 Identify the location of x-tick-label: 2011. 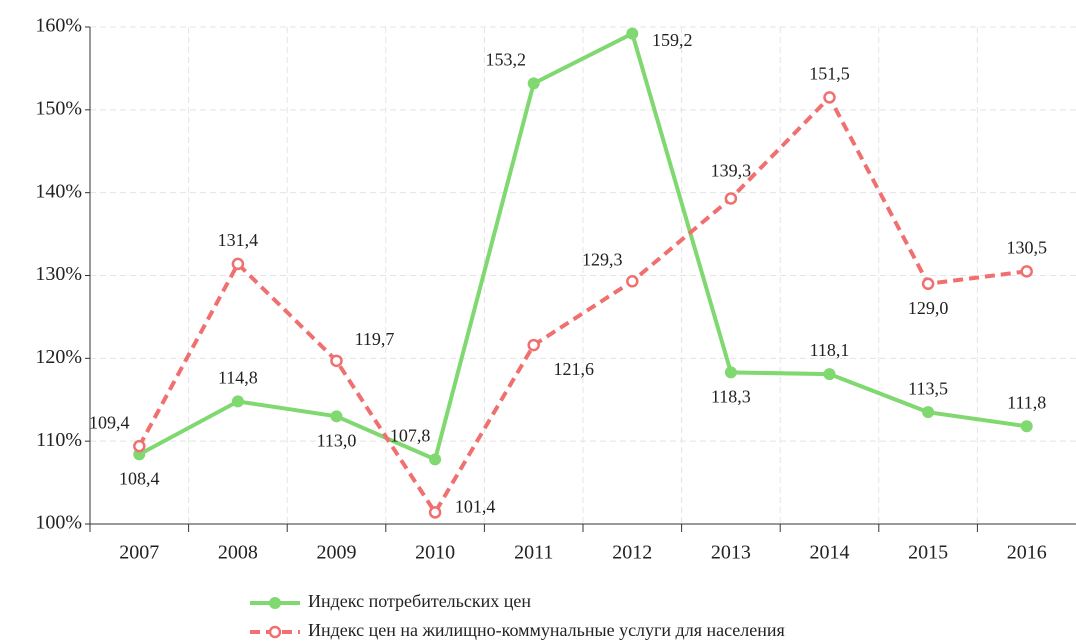
(533, 553).